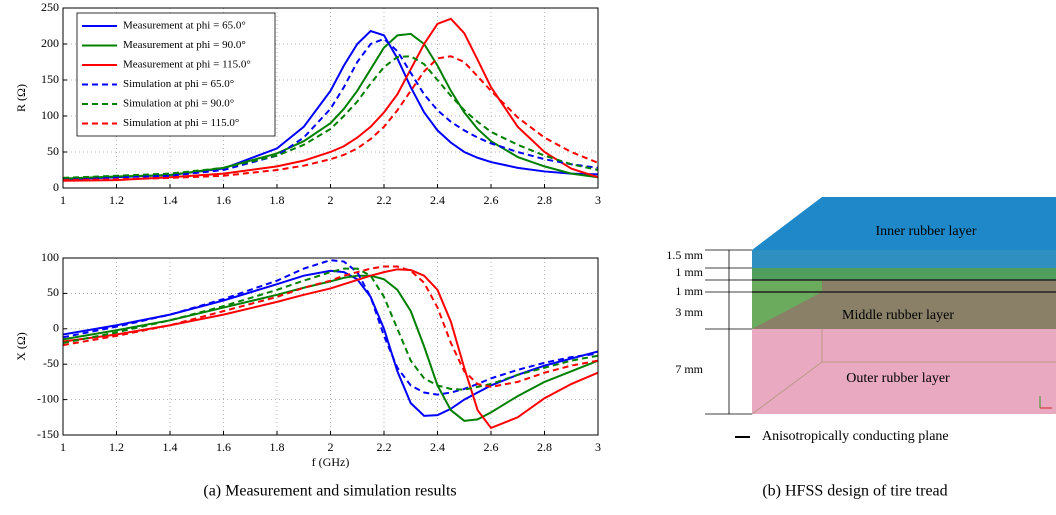 Image resolution: width=1056 pixels, height=515 pixels. Describe the element at coordinates (728, 332) in the screenshot. I see `dimension-lines` at that location.